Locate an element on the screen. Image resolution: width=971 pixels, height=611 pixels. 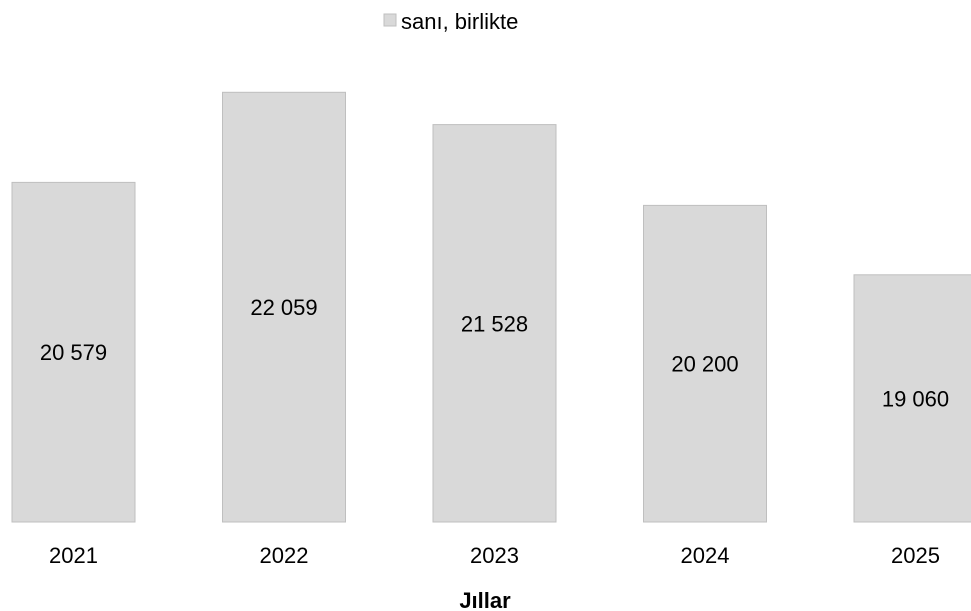
legend: sanı, birlikte is located at coordinates (450, 21).